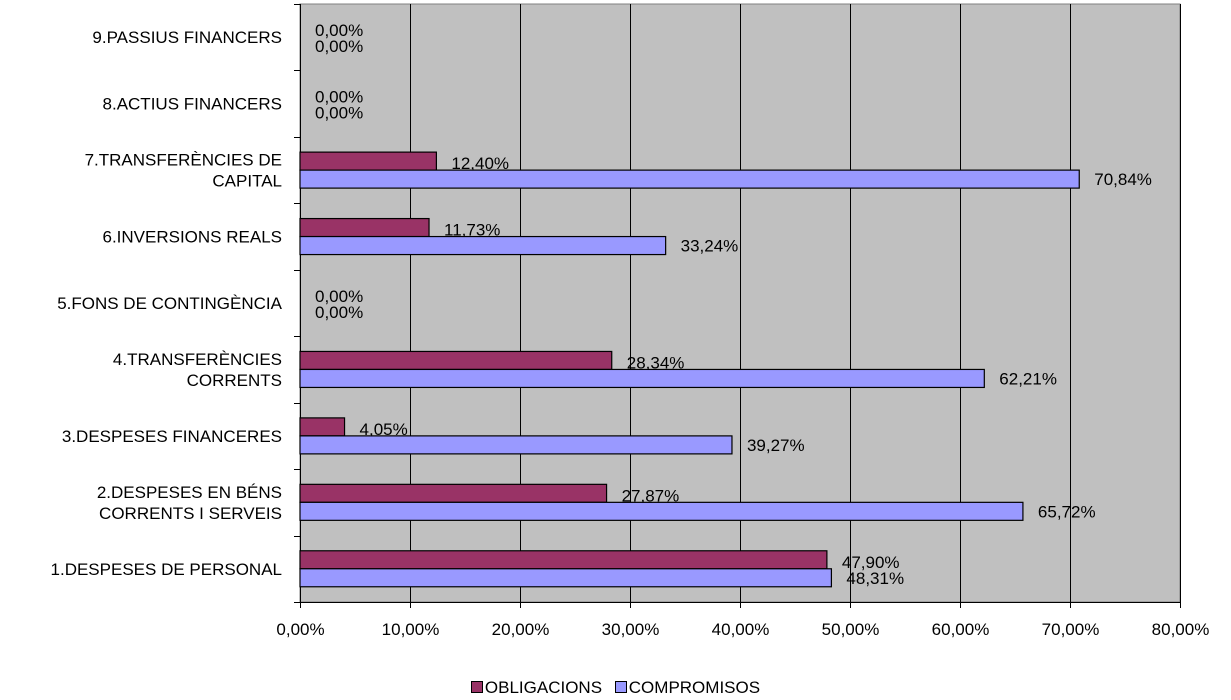 Image resolution: width=1231 pixels, height=700 pixels. What do you see at coordinates (1028, 378) in the screenshot?
I see `data-label-compromisos: 62,21%` at bounding box center [1028, 378].